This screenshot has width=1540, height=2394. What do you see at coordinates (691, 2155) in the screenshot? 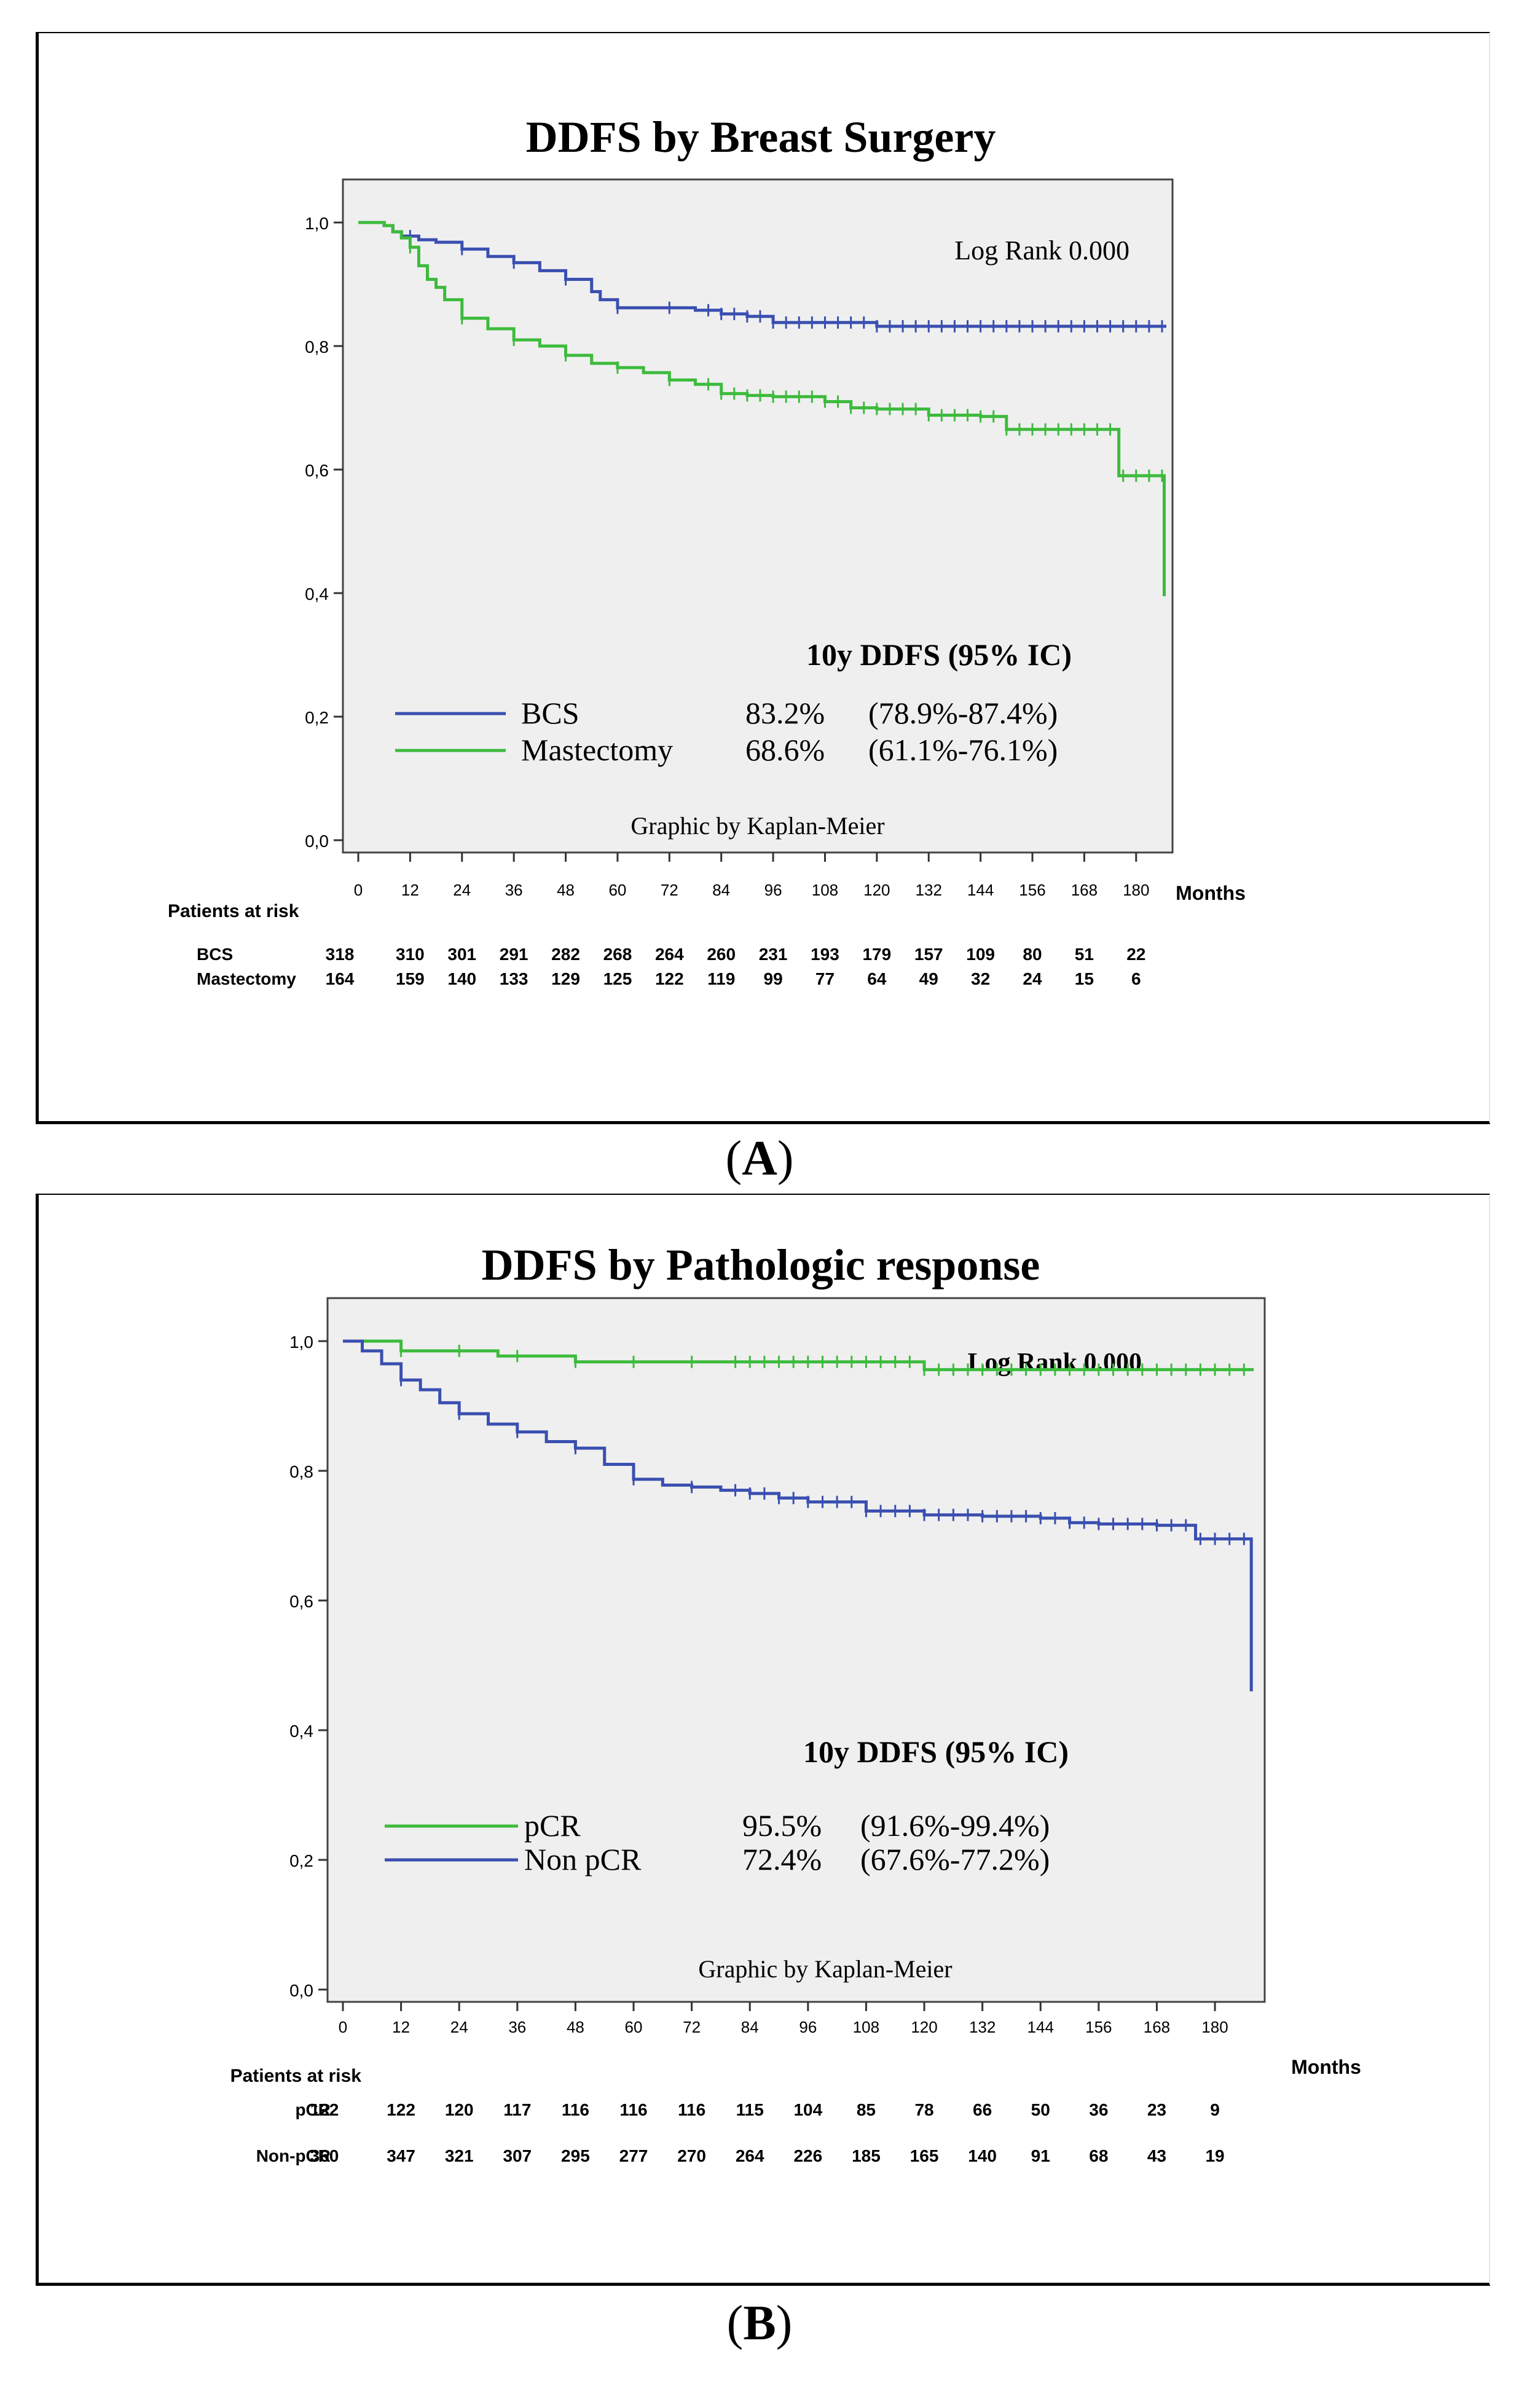
I see `risk-value: 270` at bounding box center [691, 2155].